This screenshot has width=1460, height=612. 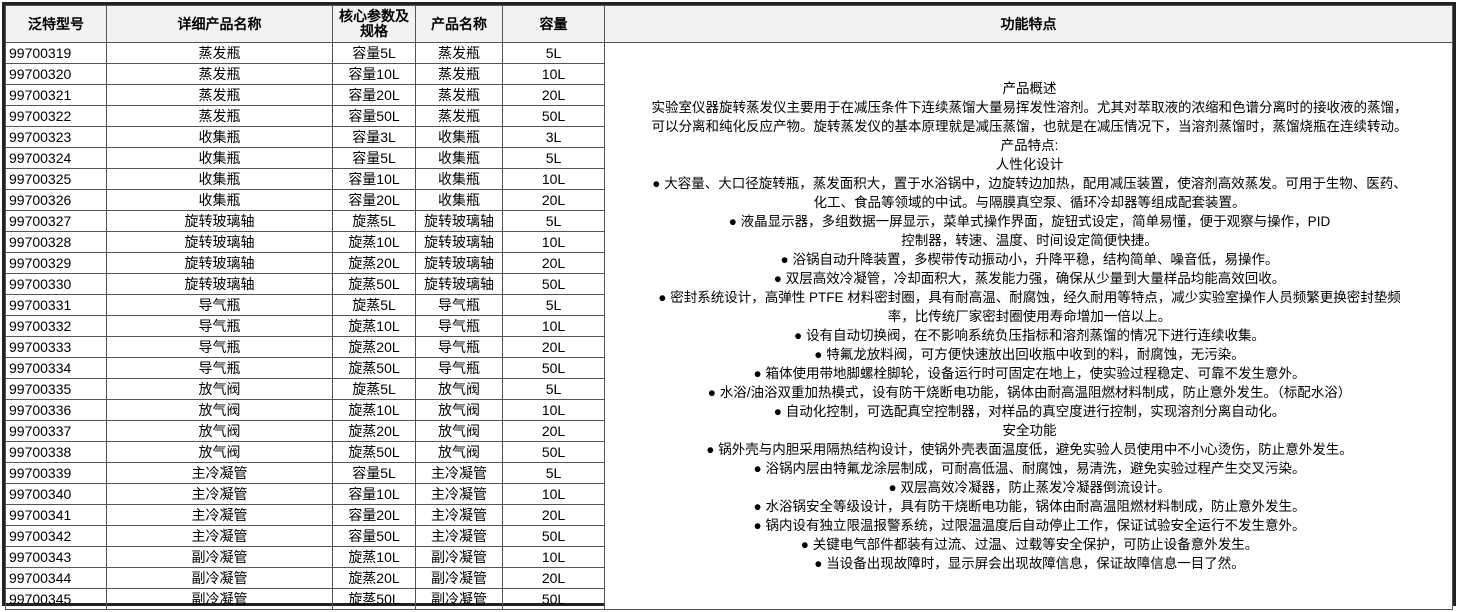 I want to click on header-product-name: 产品名称, so click(x=459, y=24).